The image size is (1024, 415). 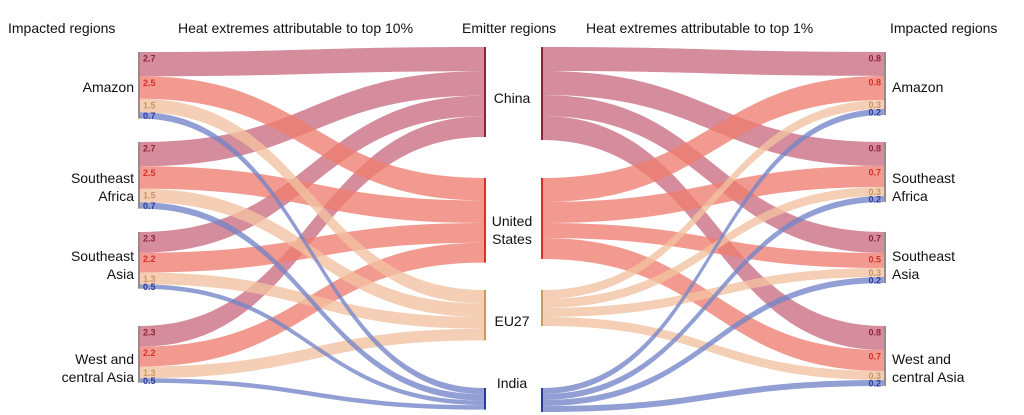 What do you see at coordinates (874, 192) in the screenshot?
I see `value-label-southeast-africa-eu27-p2: 0.3` at bounding box center [874, 192].